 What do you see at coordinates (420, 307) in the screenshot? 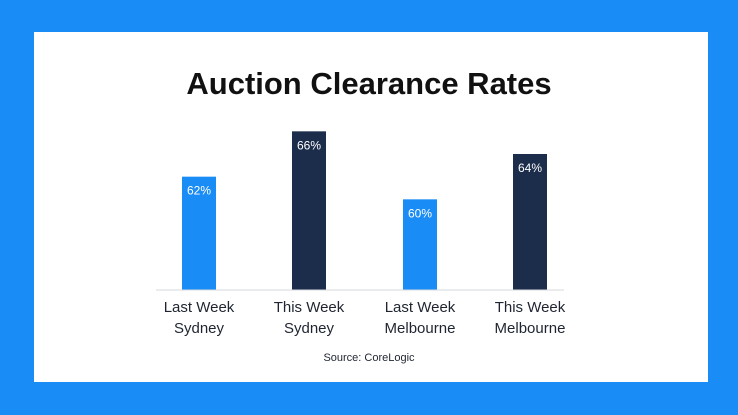
I see `category-label-3-line-1: Last Week` at bounding box center [420, 307].